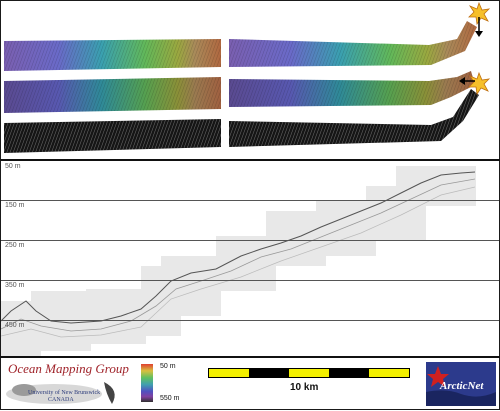  I want to click on depth-label-150: 150 m, so click(14, 205).